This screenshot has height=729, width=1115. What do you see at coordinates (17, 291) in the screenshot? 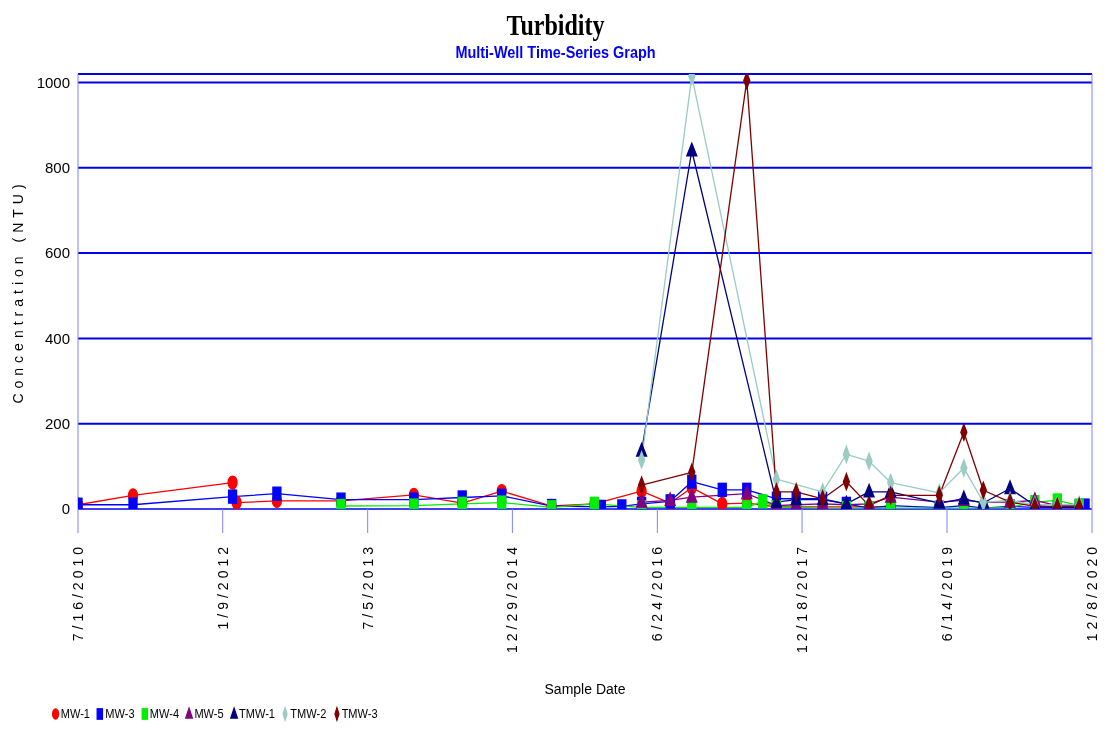
I see `y-axis-title: Concentration (NTU)` at bounding box center [17, 291].